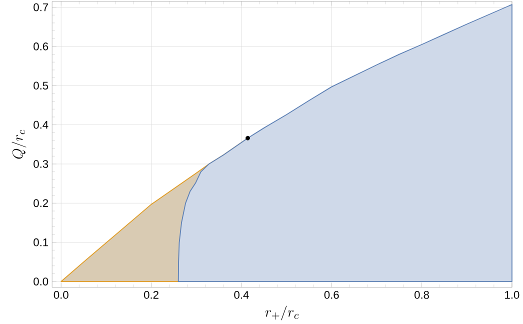 This screenshot has width=523, height=324. What do you see at coordinates (512, 295) in the screenshot?
I see `x-tick-label: 1.0` at bounding box center [512, 295].